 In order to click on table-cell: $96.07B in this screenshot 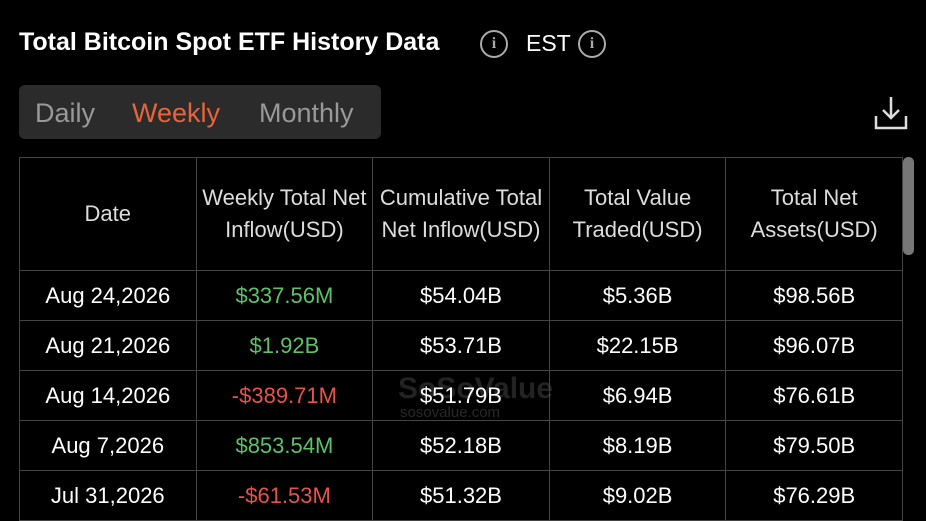, I will do `click(814, 345)`.